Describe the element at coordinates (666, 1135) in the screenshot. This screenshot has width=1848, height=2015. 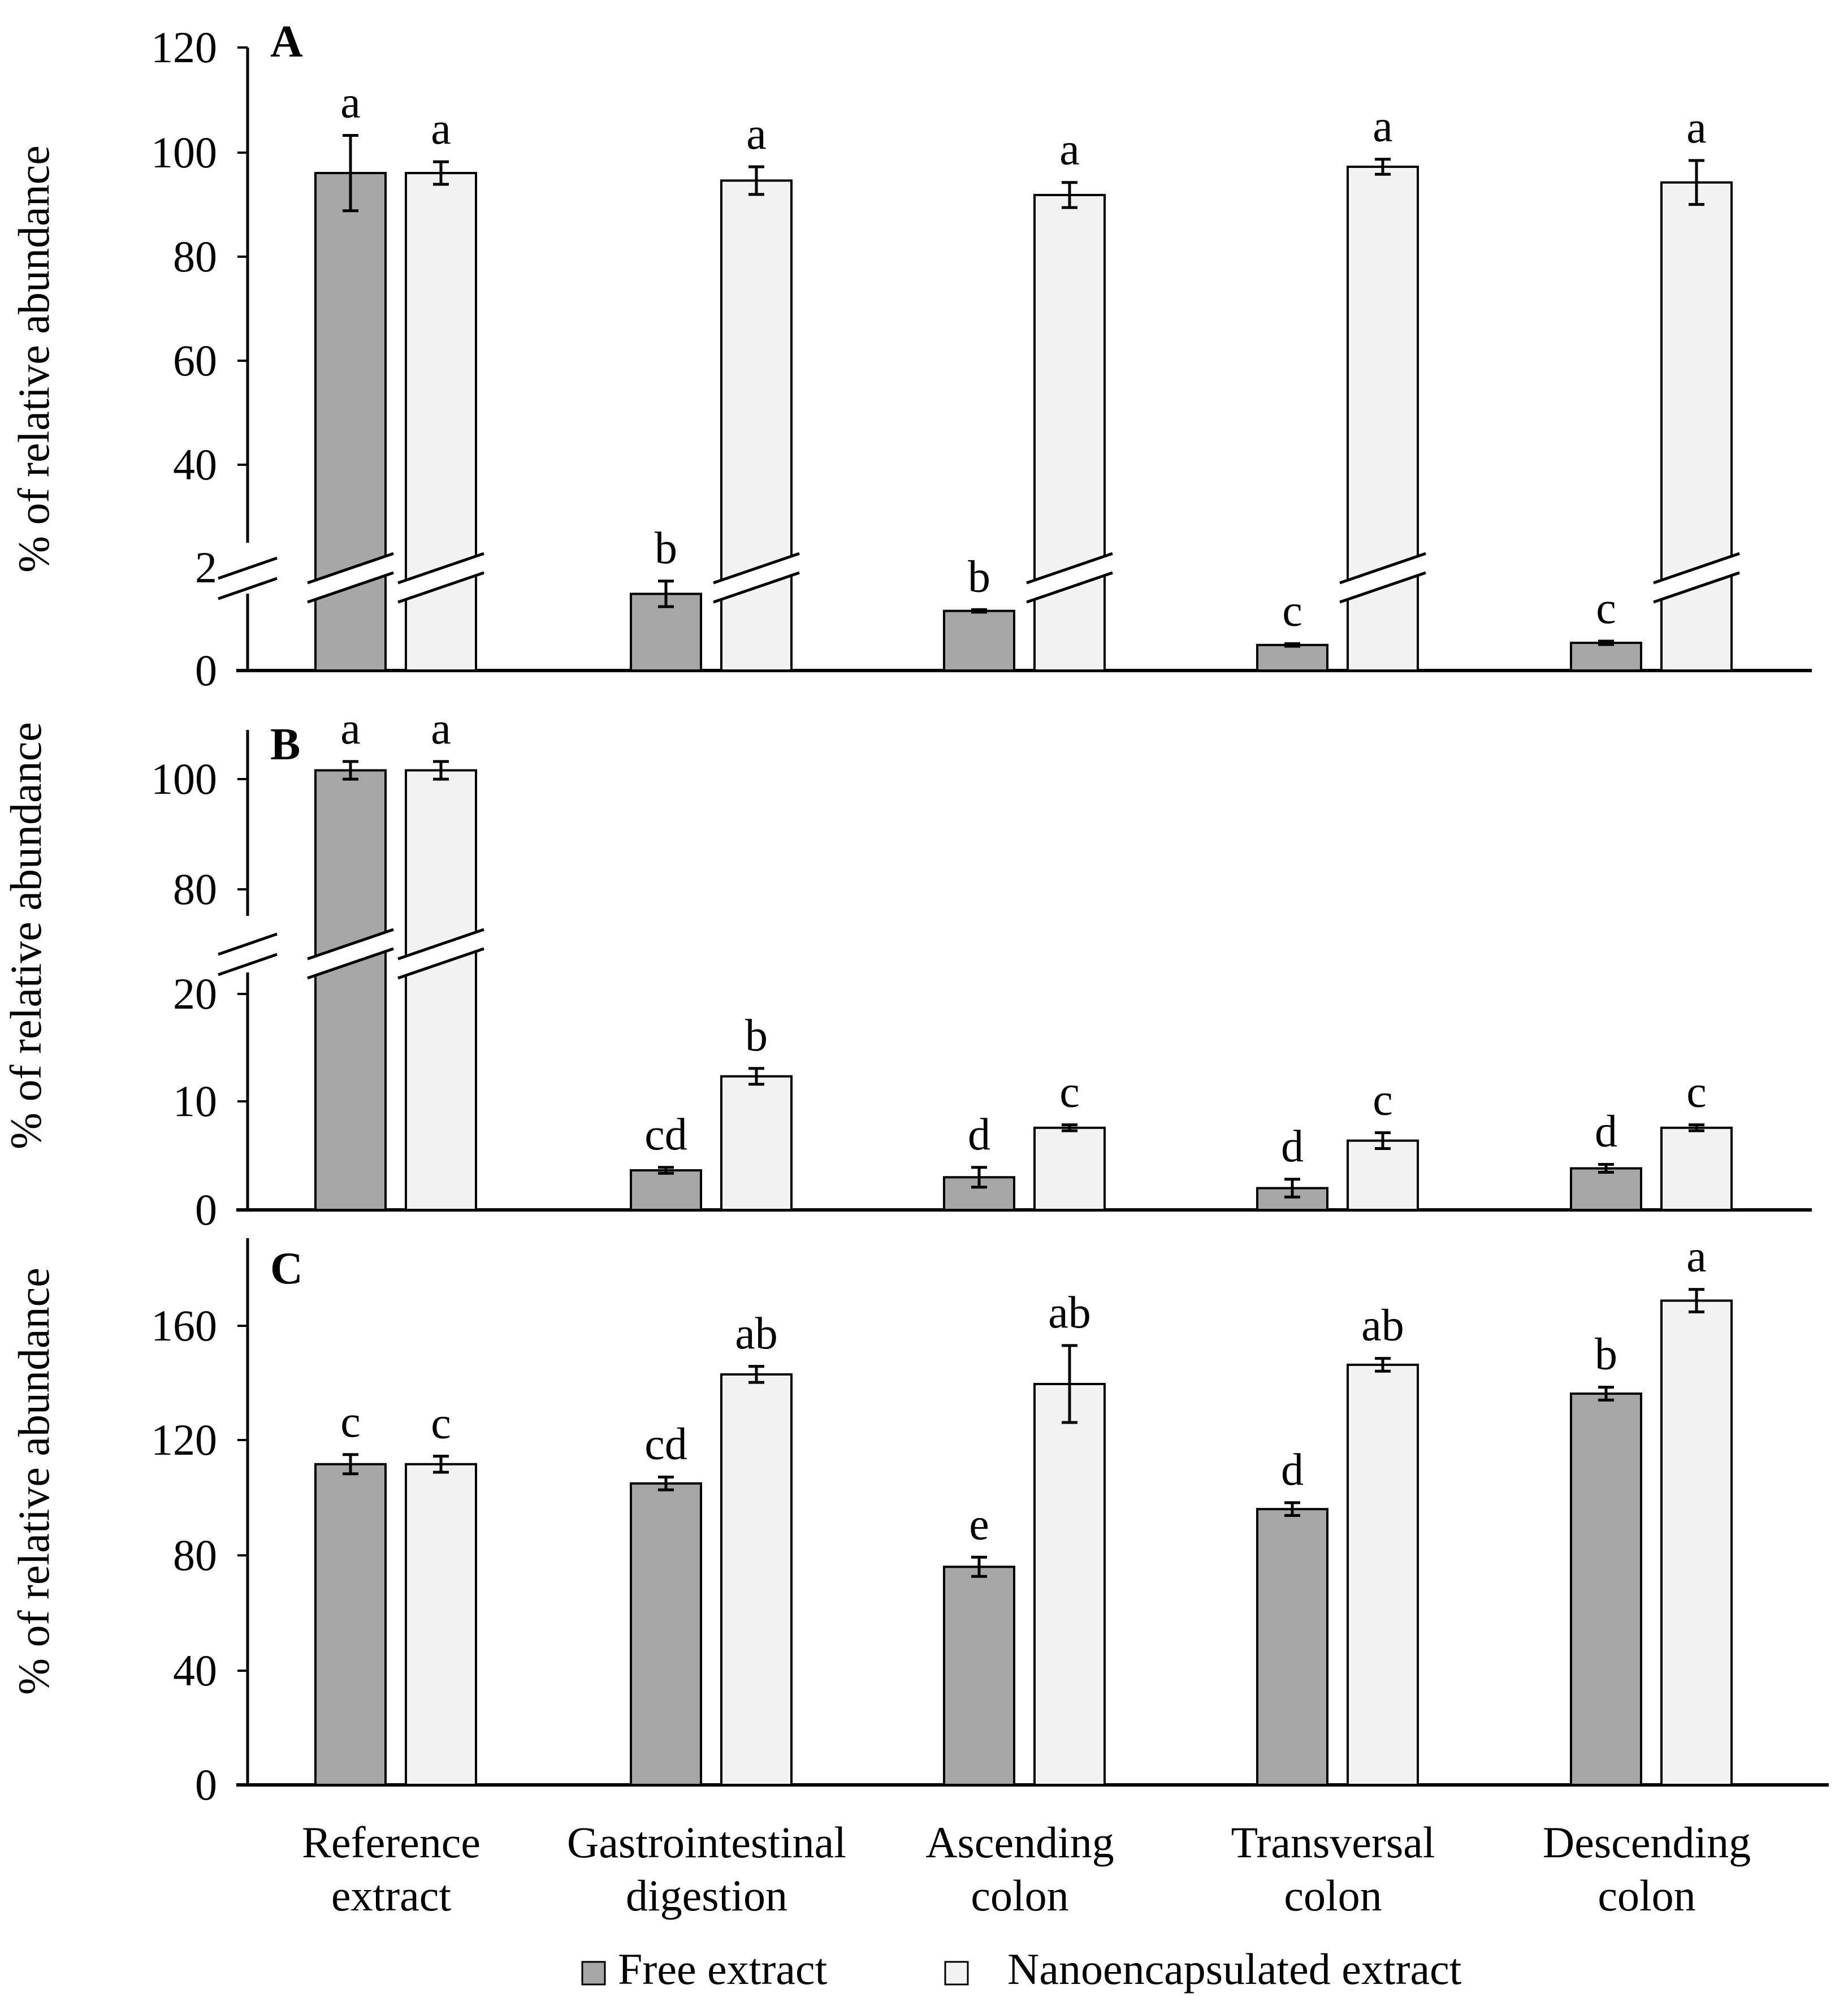
I see `significance-letter: cd` at that location.